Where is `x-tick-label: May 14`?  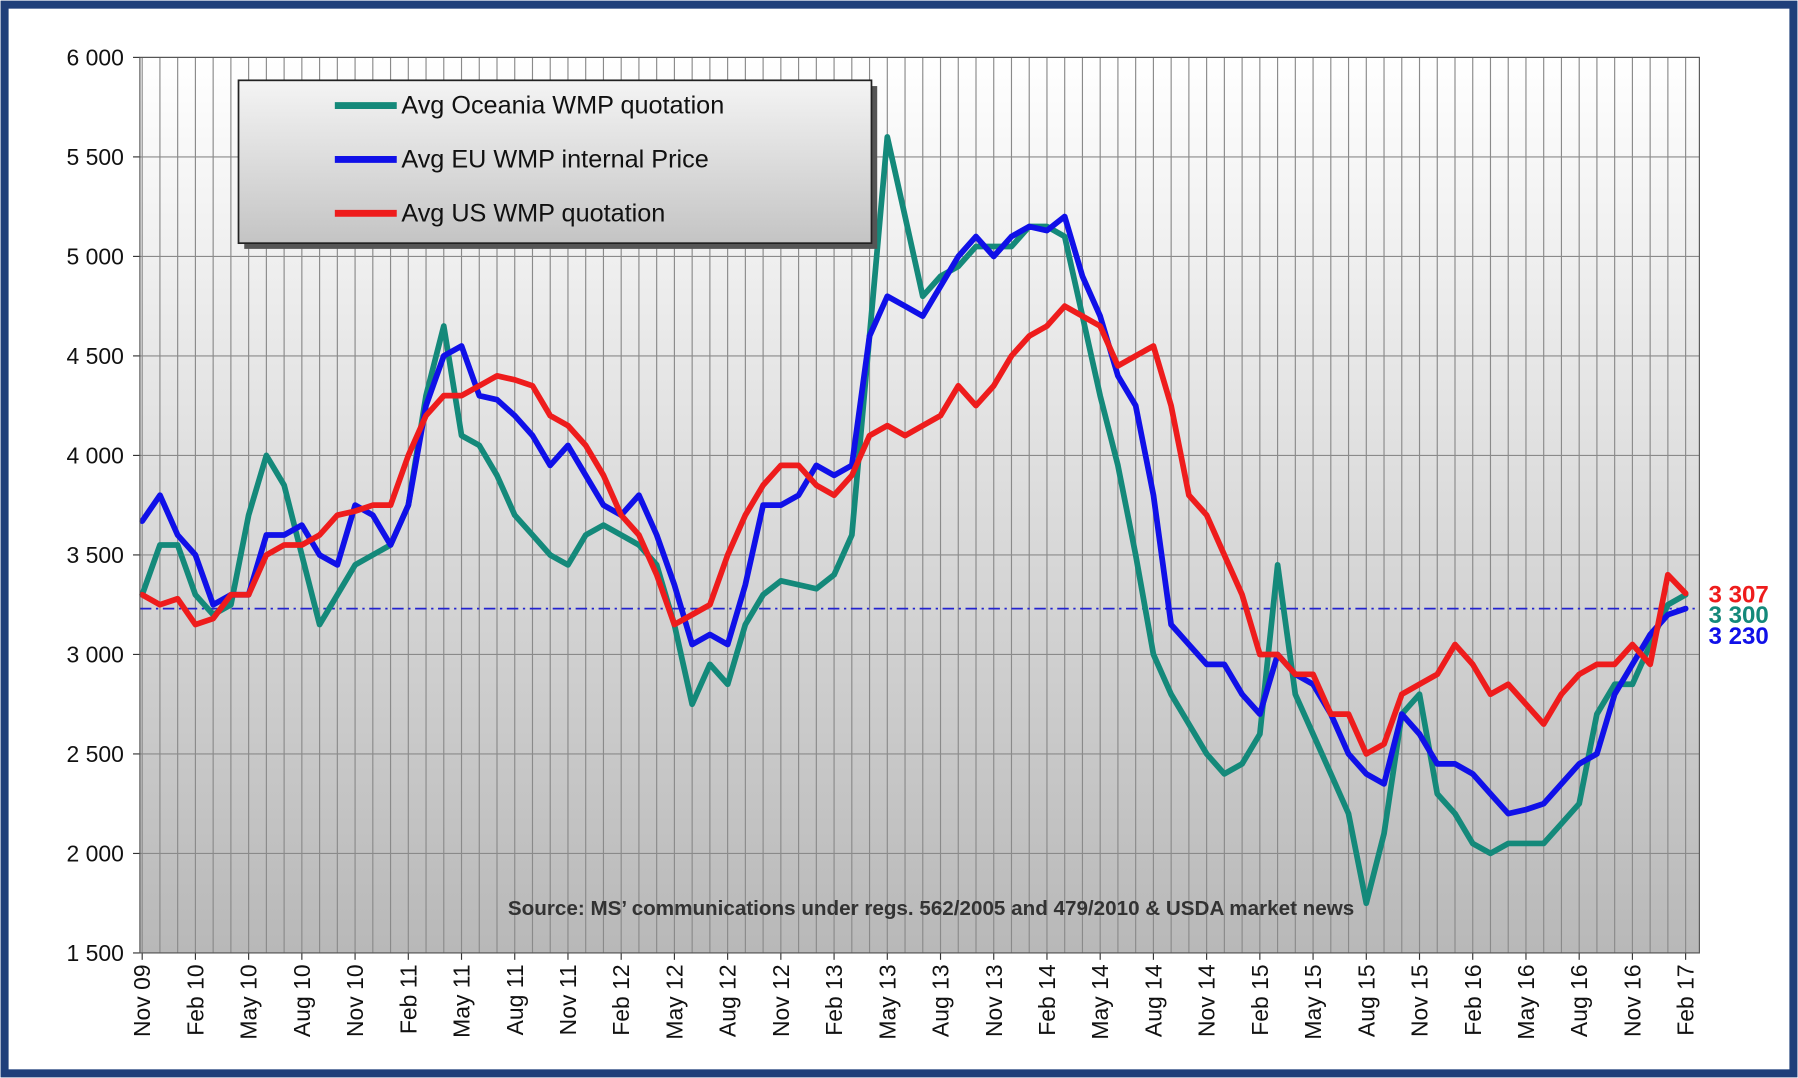
x-tick-label: May 14 is located at coordinates (1100, 1001).